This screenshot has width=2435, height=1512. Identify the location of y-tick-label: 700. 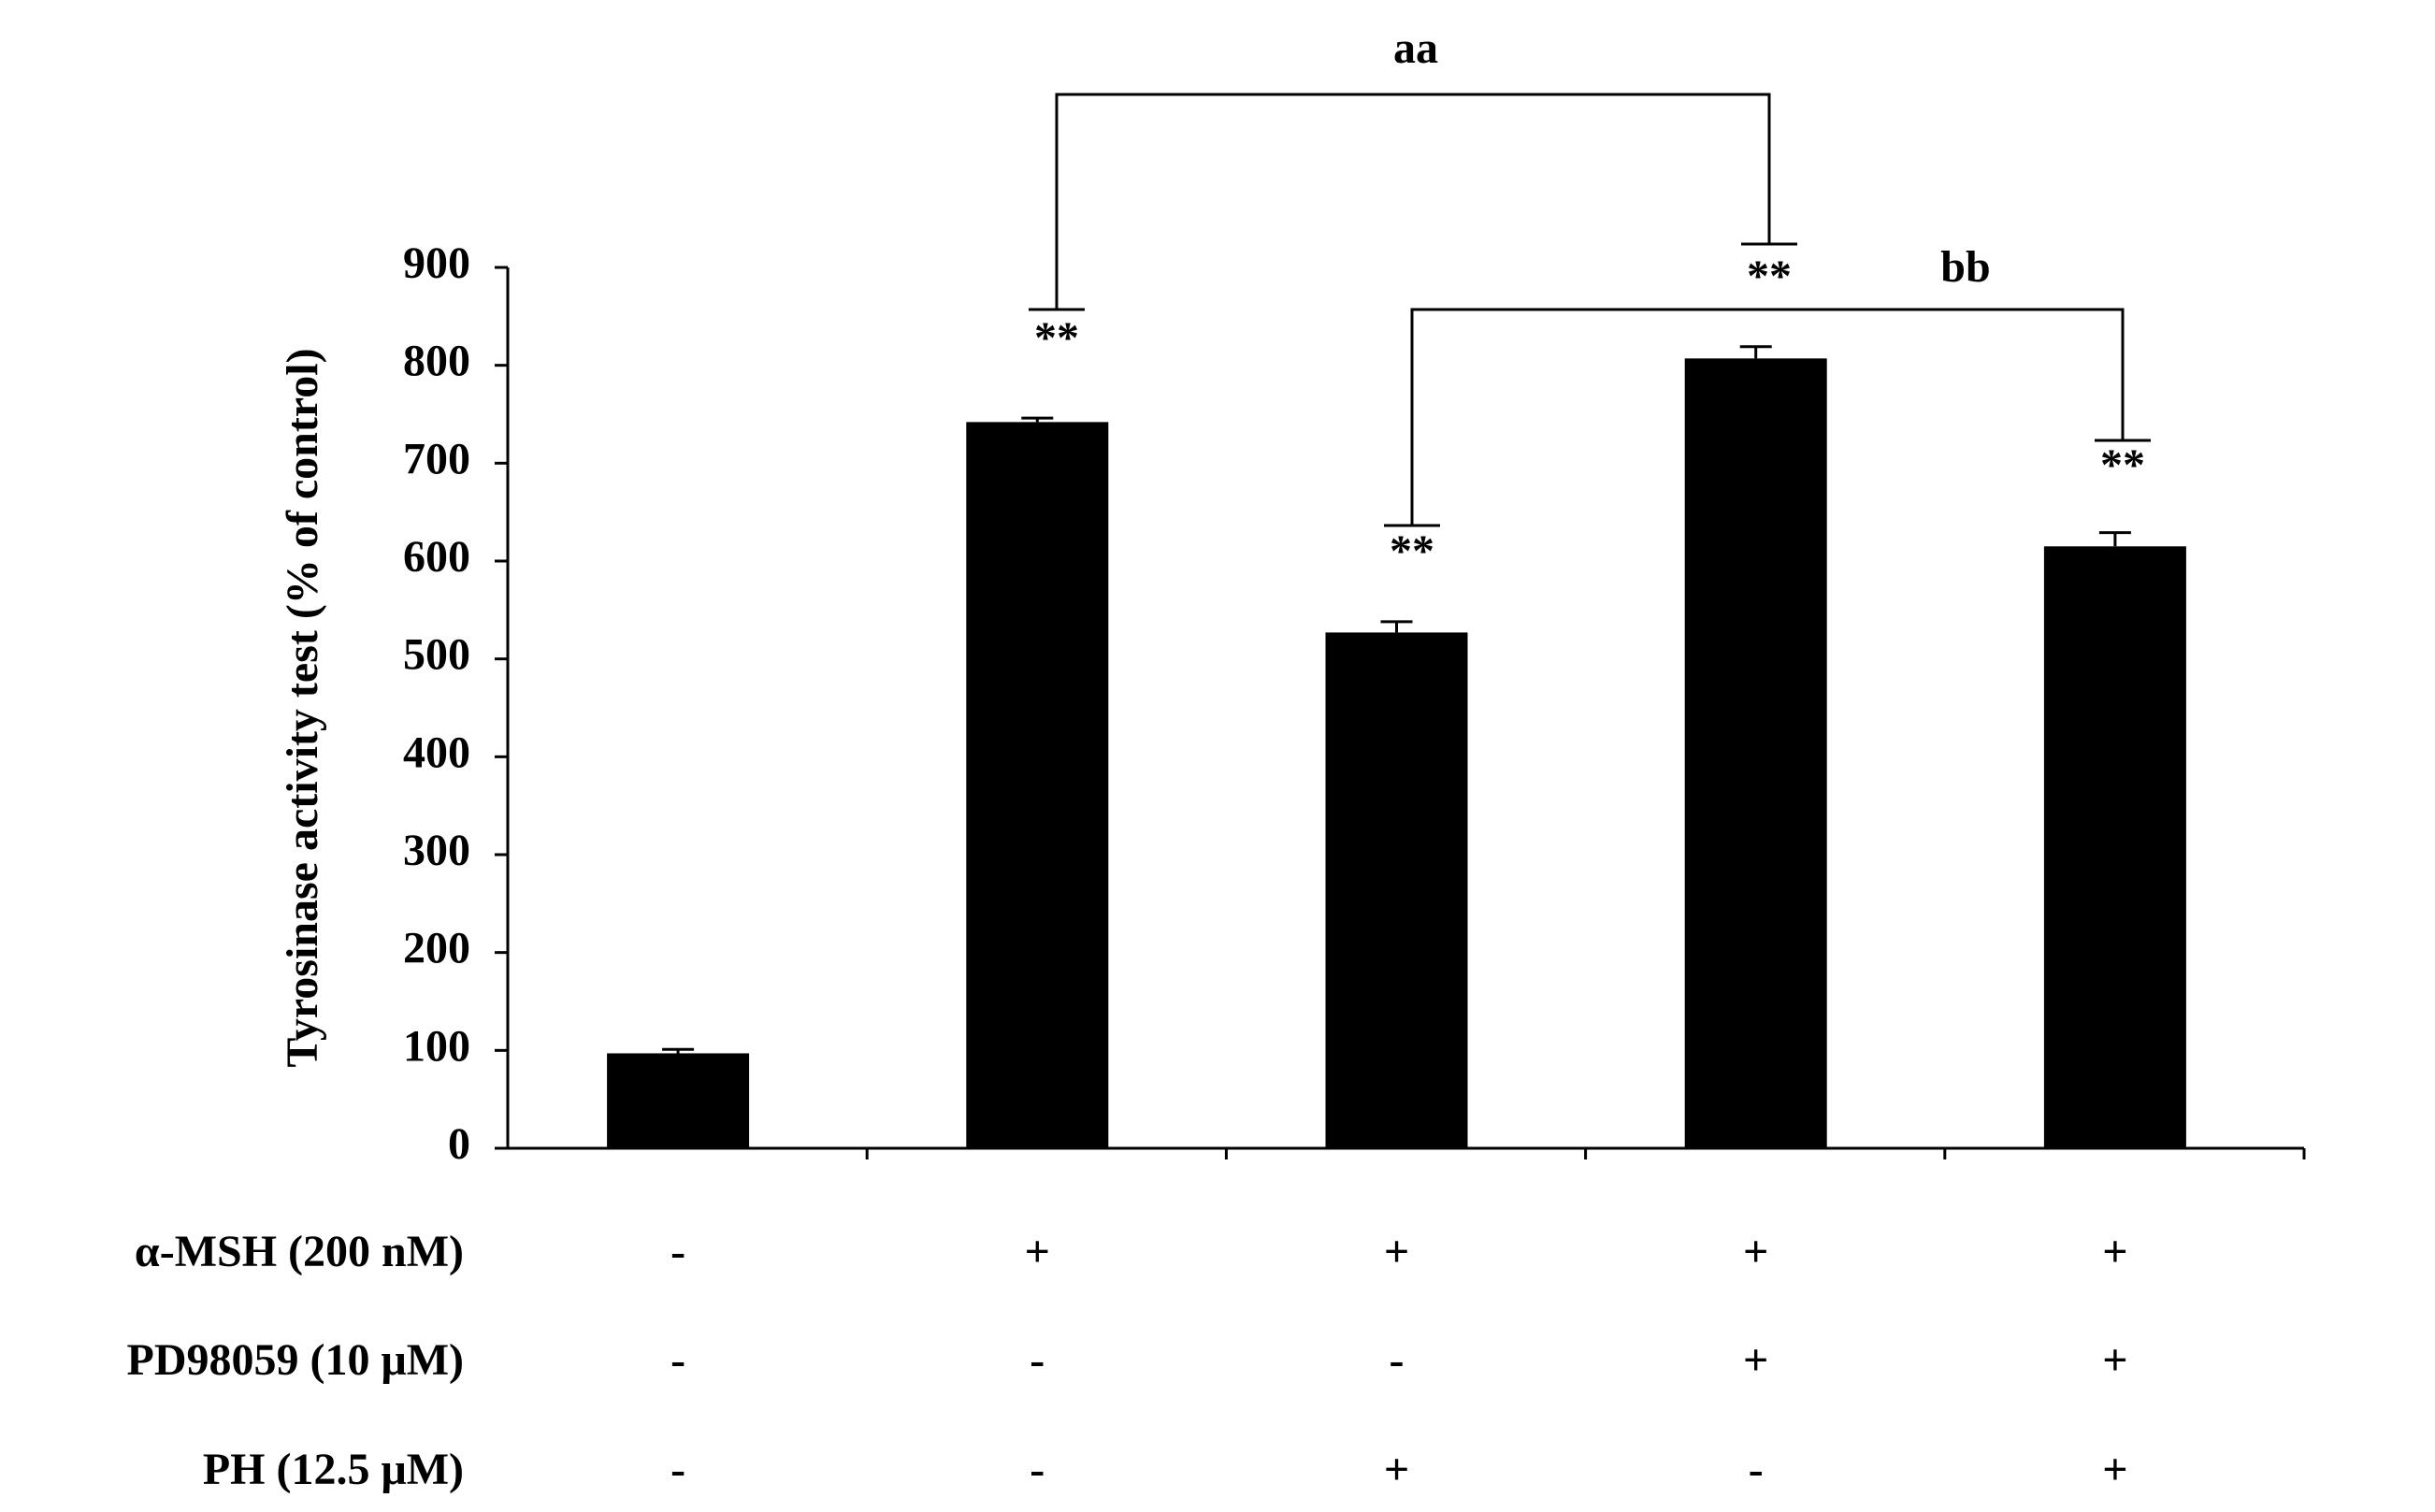
(436, 458).